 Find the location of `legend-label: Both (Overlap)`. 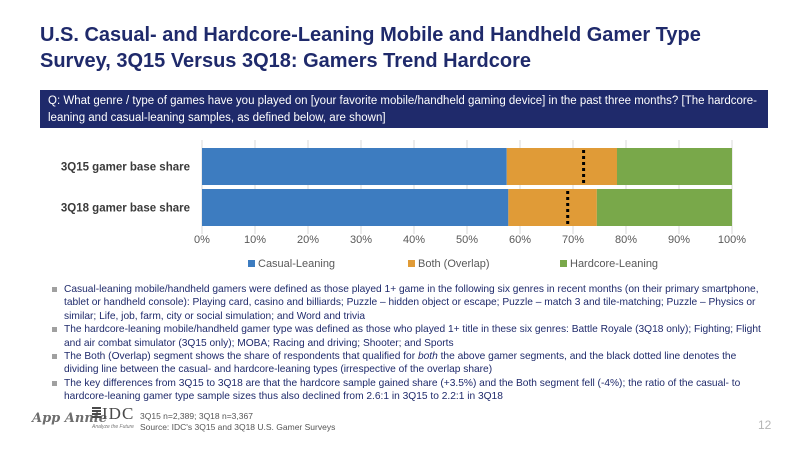

legend-label: Both (Overlap) is located at coordinates (454, 264).